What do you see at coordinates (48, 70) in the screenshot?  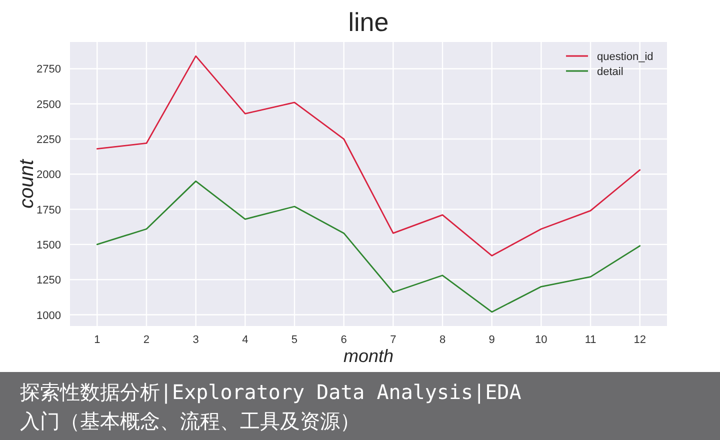 I see `y-tick-label: 2750` at bounding box center [48, 70].